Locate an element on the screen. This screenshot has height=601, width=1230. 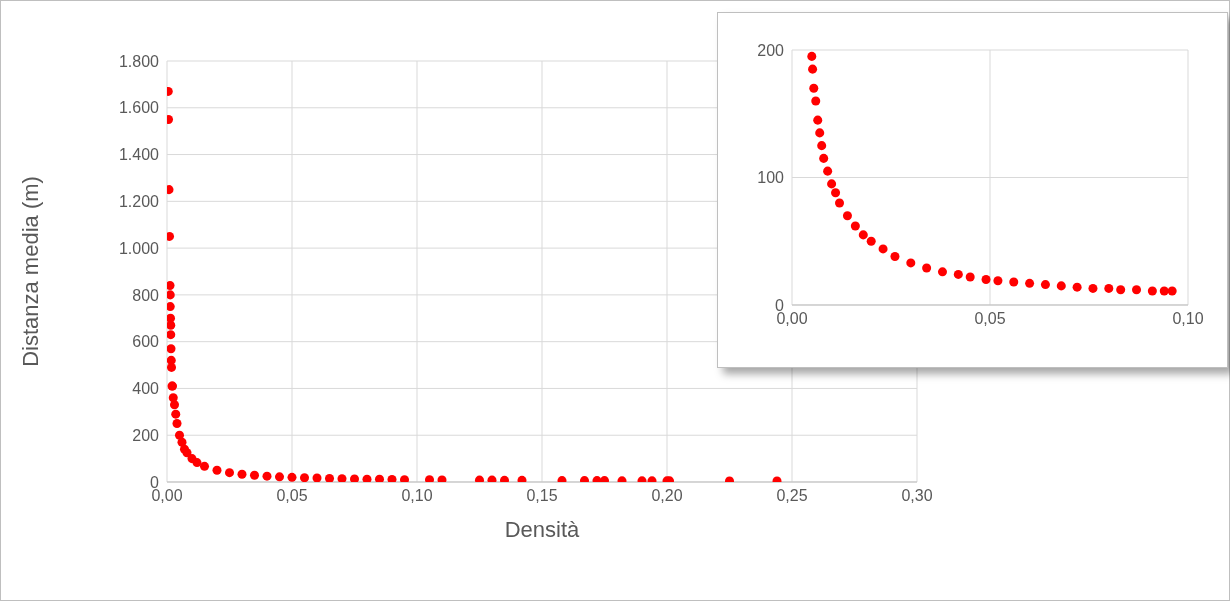
y-tick-label: 1.600 is located at coordinates (139, 108).